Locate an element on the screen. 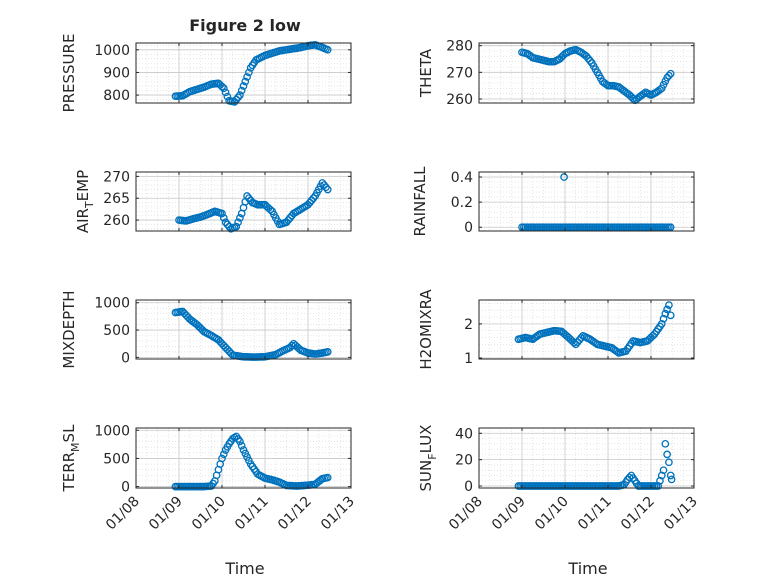  y-axis-label: AIRTEMP is located at coordinates (85, 201).